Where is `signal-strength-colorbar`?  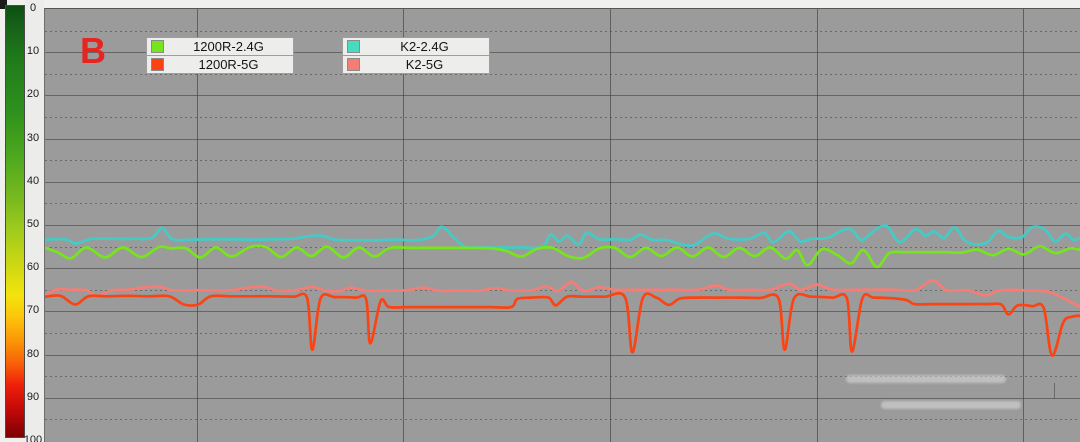 signal-strength-colorbar is located at coordinates (15, 221).